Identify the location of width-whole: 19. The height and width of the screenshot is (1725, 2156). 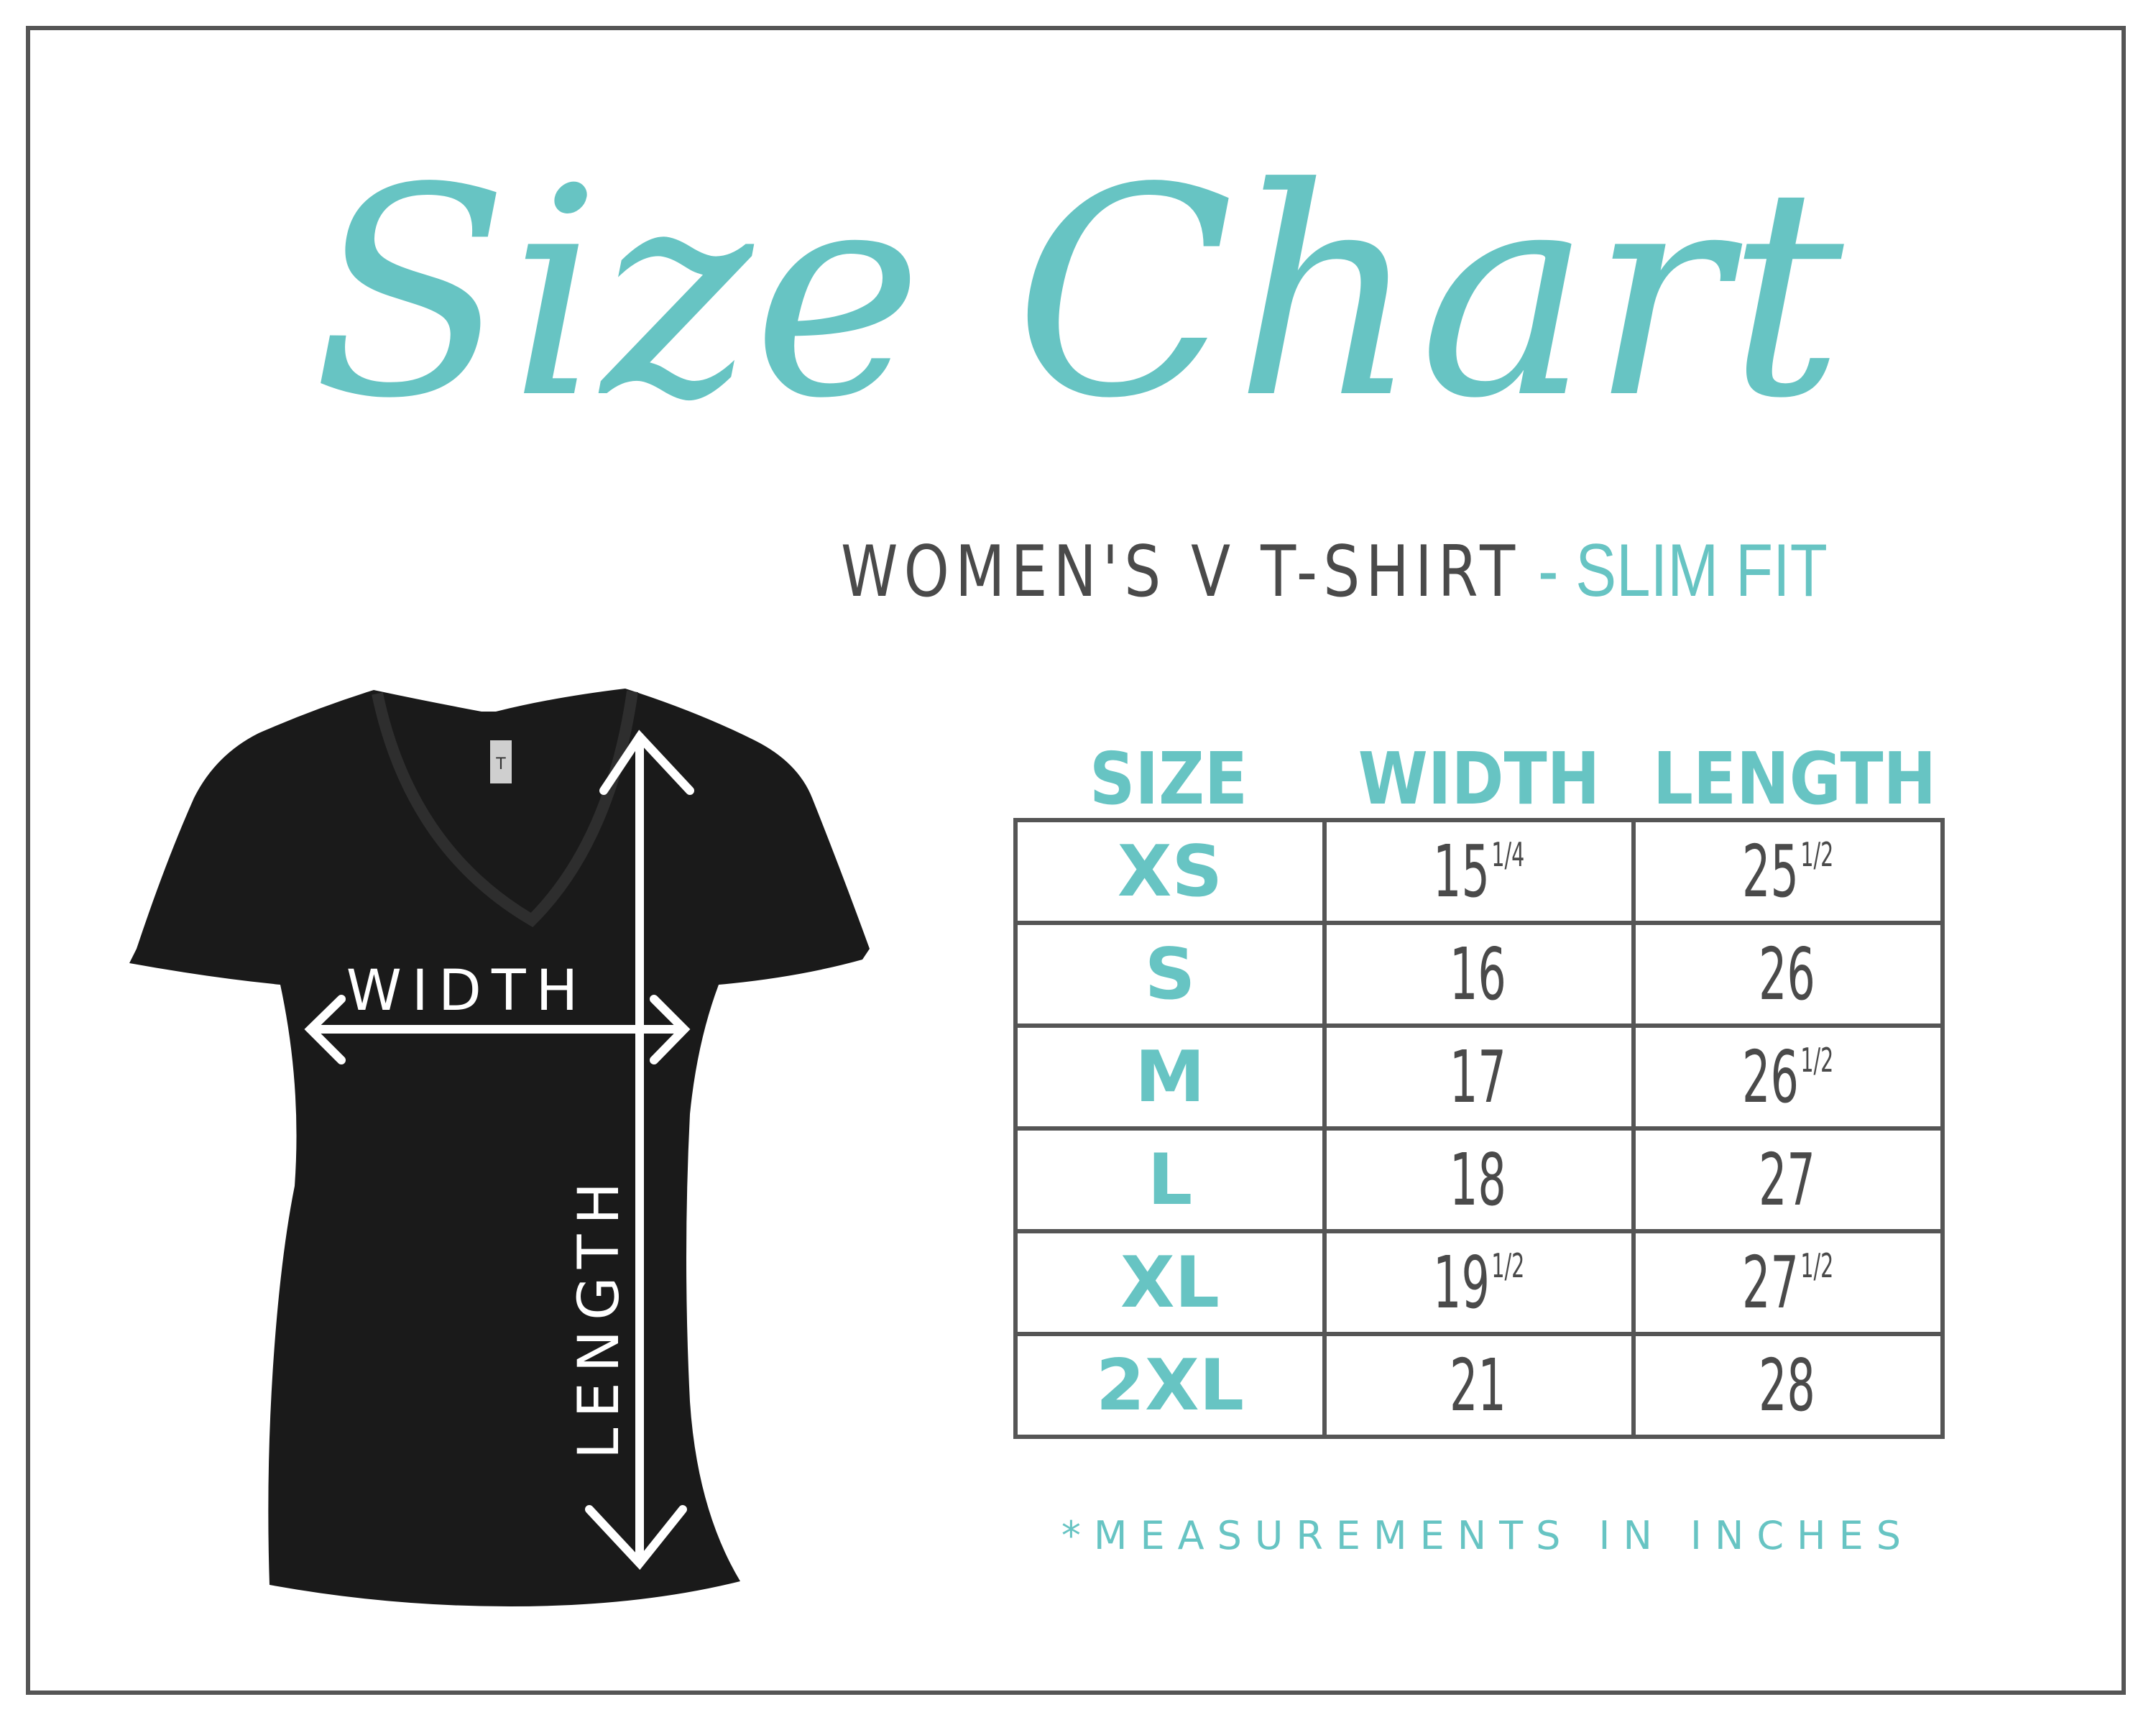
(1462, 1283).